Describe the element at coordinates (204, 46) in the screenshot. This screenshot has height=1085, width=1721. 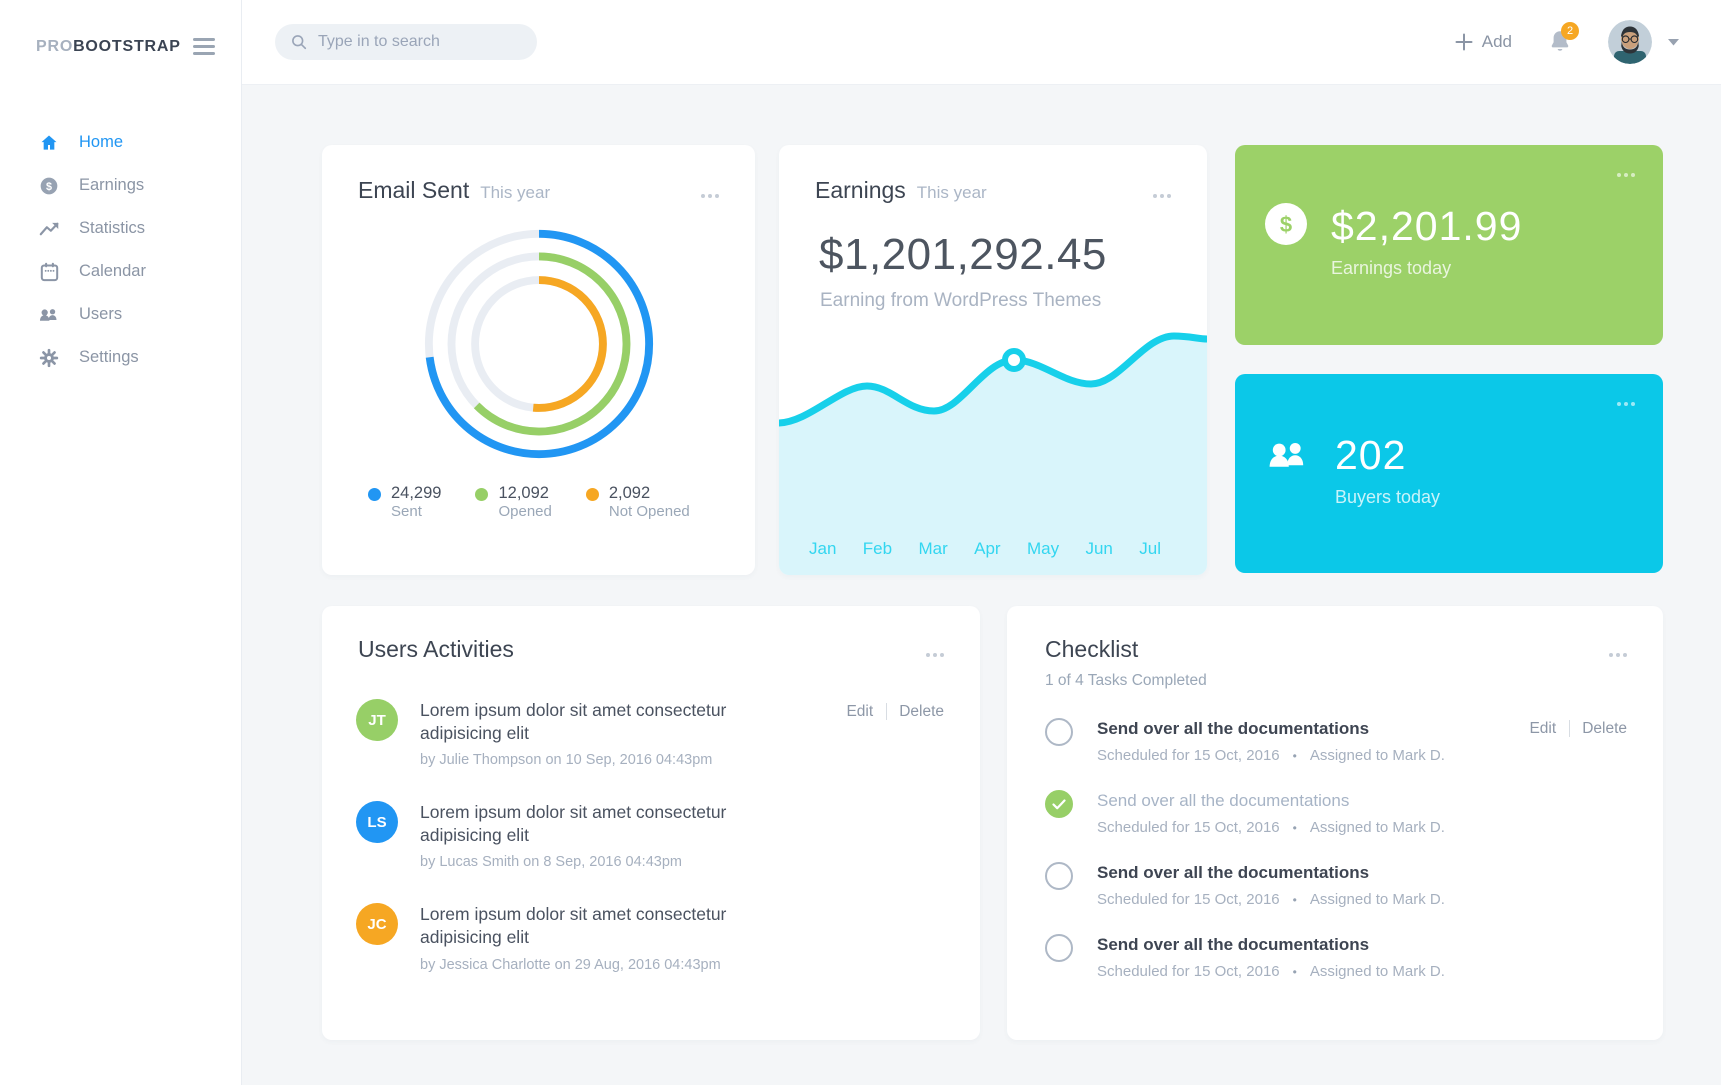
I see `hamburger-menu-icon` at that location.